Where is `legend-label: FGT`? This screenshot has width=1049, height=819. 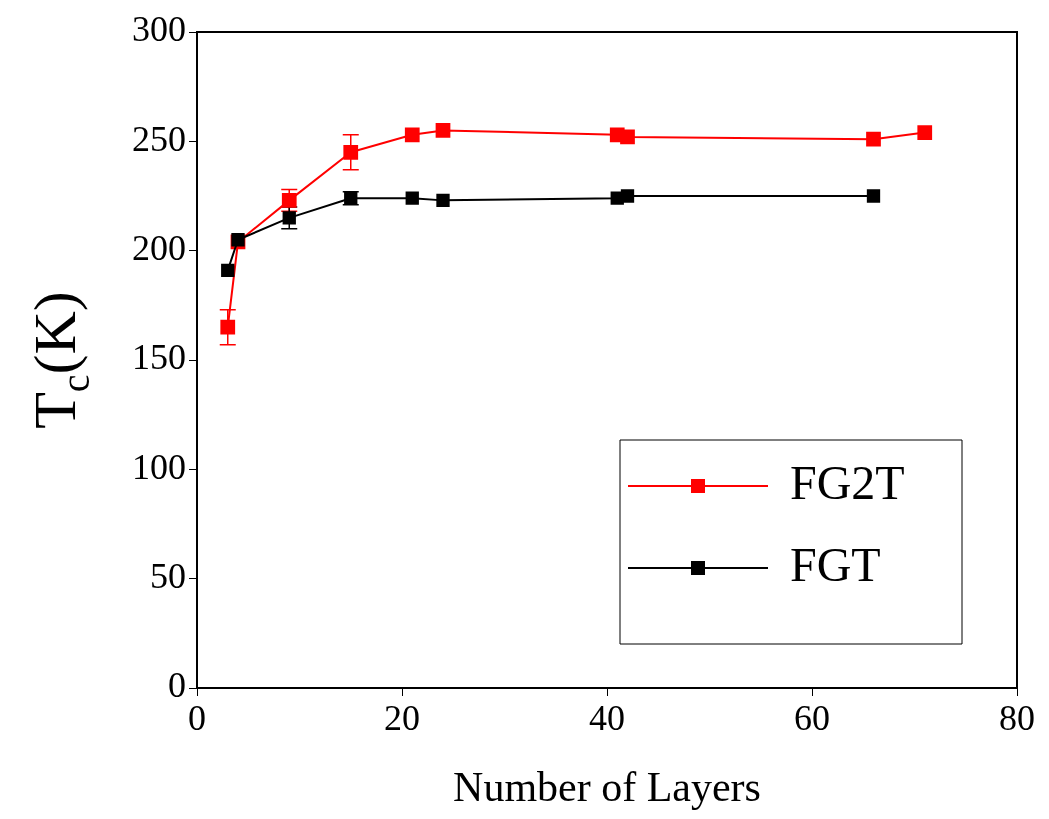 legend-label: FGT is located at coordinates (835, 564).